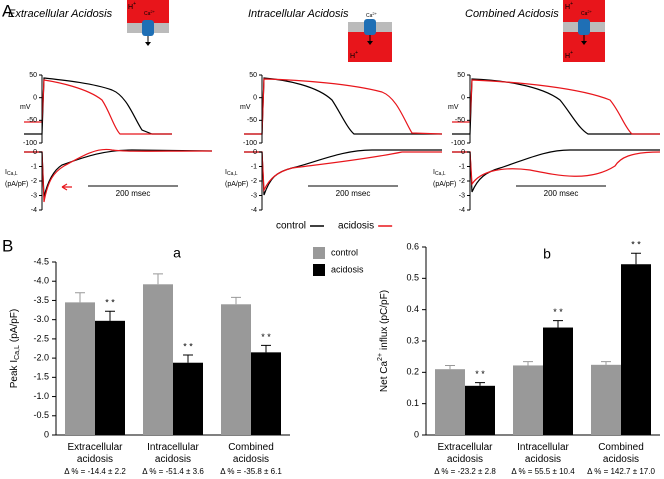 The height and width of the screenshot is (479, 664). I want to click on y-axis-label: Ca,L, so click(17, 352).